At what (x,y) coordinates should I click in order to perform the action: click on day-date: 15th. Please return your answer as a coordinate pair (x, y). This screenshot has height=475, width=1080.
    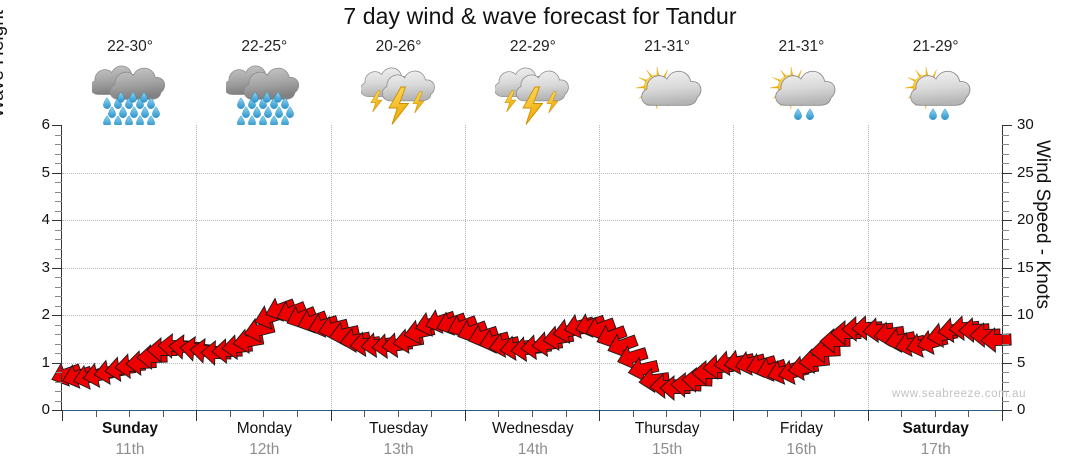
    Looking at the image, I should click on (667, 449).